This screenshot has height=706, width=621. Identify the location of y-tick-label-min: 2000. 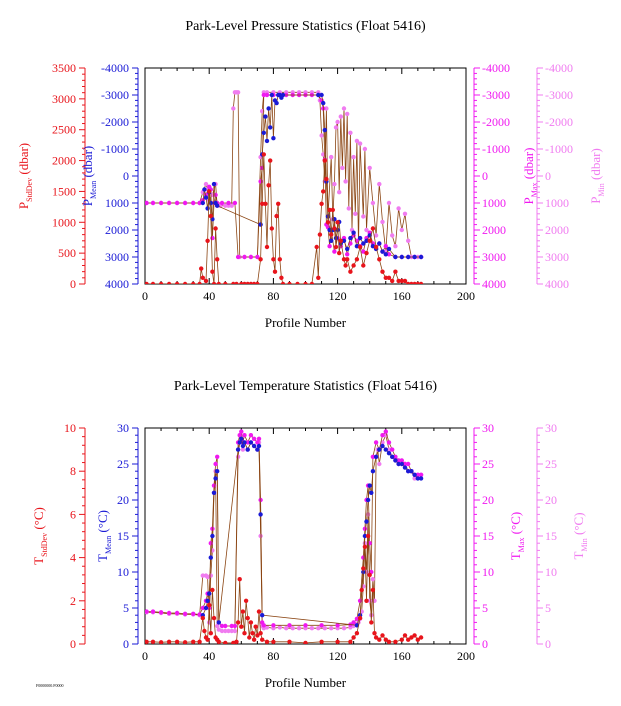
(557, 230).